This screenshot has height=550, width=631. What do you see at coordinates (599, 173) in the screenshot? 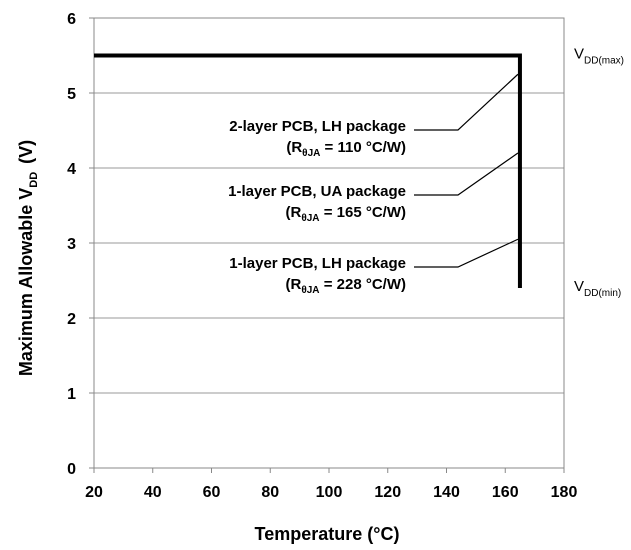
I see `right-labels: VDD(max)VDD(min)` at bounding box center [599, 173].